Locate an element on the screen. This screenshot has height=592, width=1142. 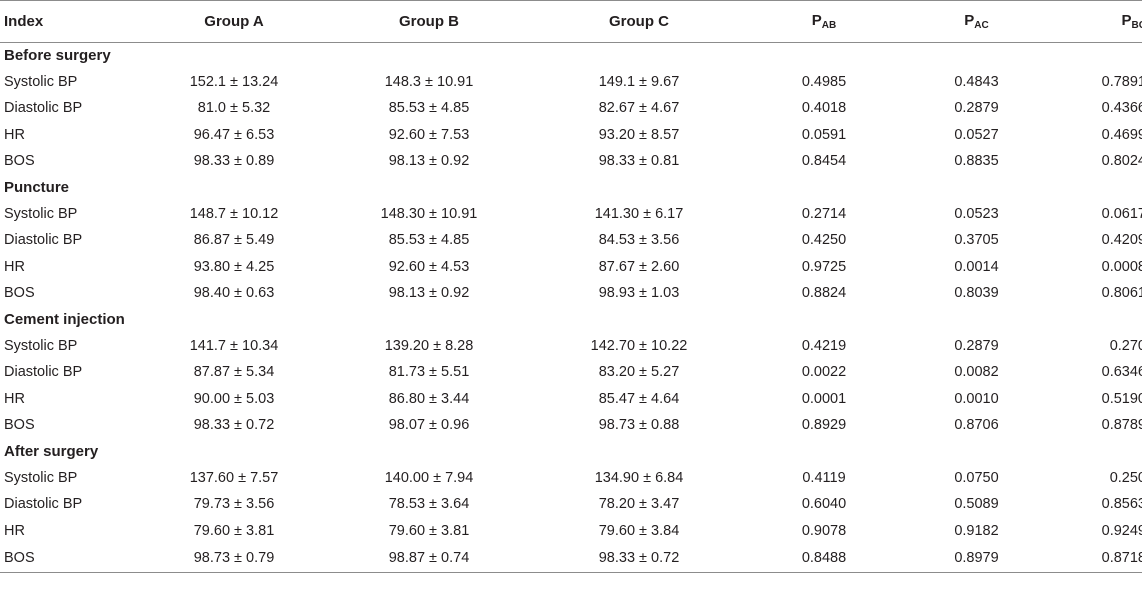
cell-group-c: 134.90 ± 6.84 is located at coordinates (639, 477).